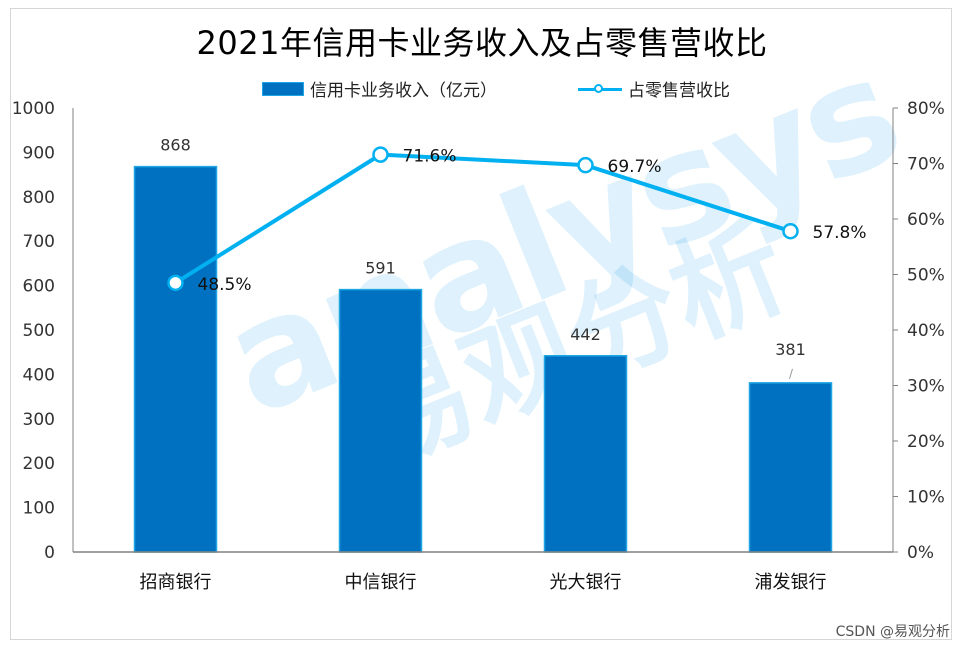 This screenshot has width=964, height=649. What do you see at coordinates (920, 553) in the screenshot?
I see `right-tick-label: 0%` at bounding box center [920, 553].